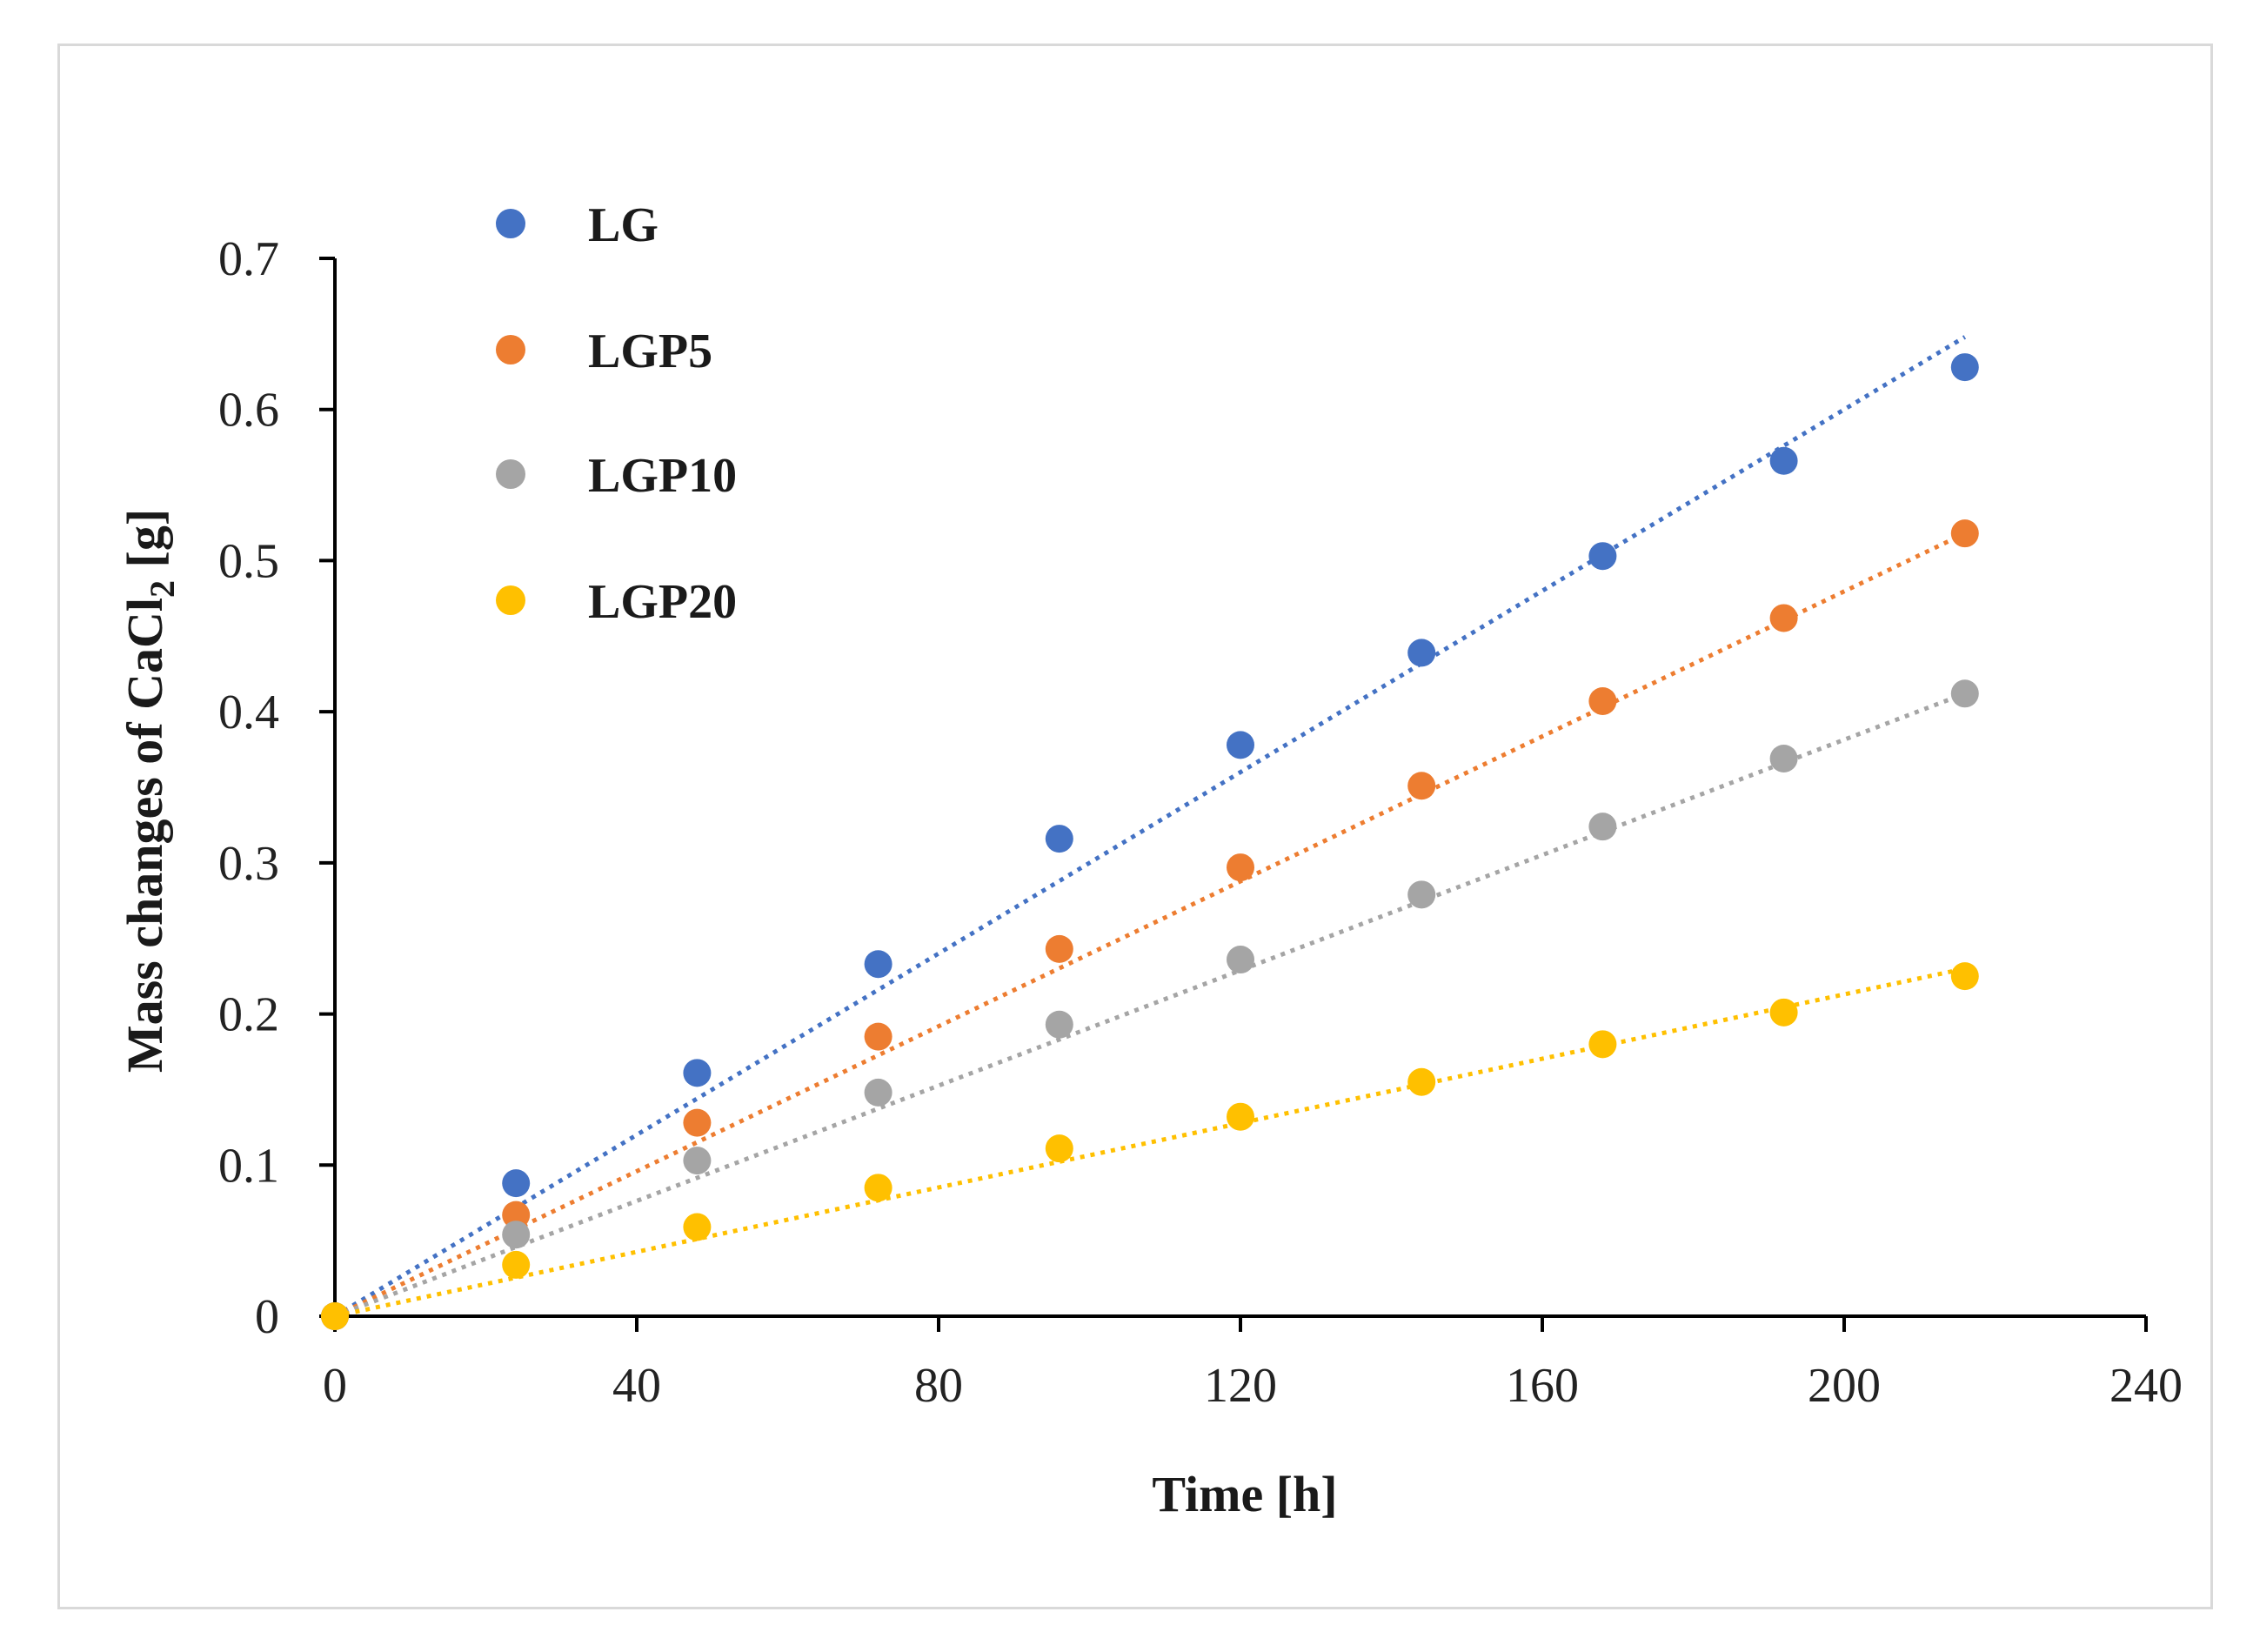 This screenshot has width=2253, height=1652. What do you see at coordinates (2146, 1386) in the screenshot?
I see `x-tick-label: 240` at bounding box center [2146, 1386].